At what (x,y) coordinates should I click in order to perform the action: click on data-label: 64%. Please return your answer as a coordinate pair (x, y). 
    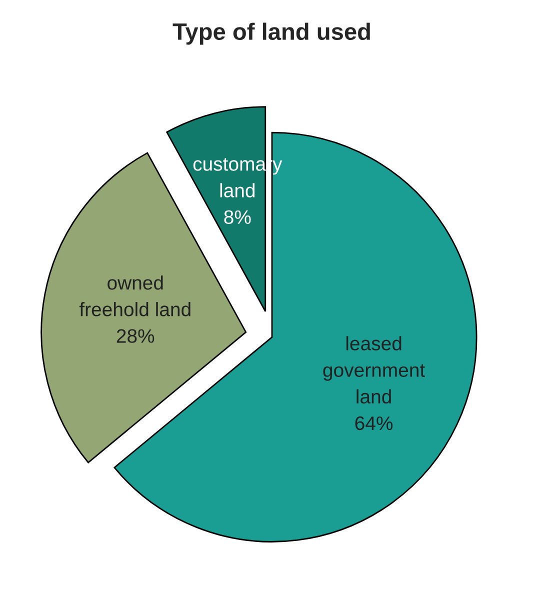
    Looking at the image, I should click on (374, 423).